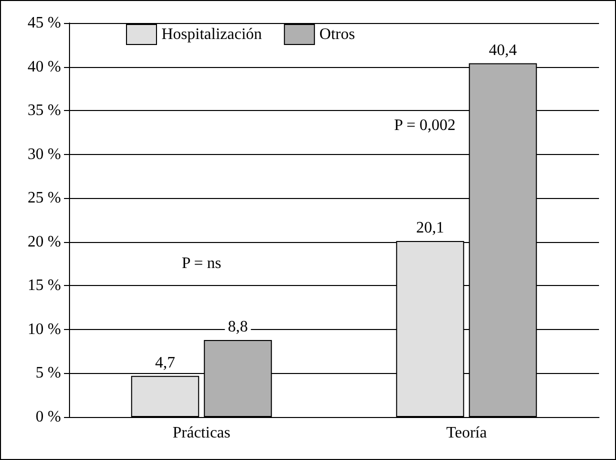 The width and height of the screenshot is (616, 460). I want to click on y-tick-label: 15 %, so click(44, 285).